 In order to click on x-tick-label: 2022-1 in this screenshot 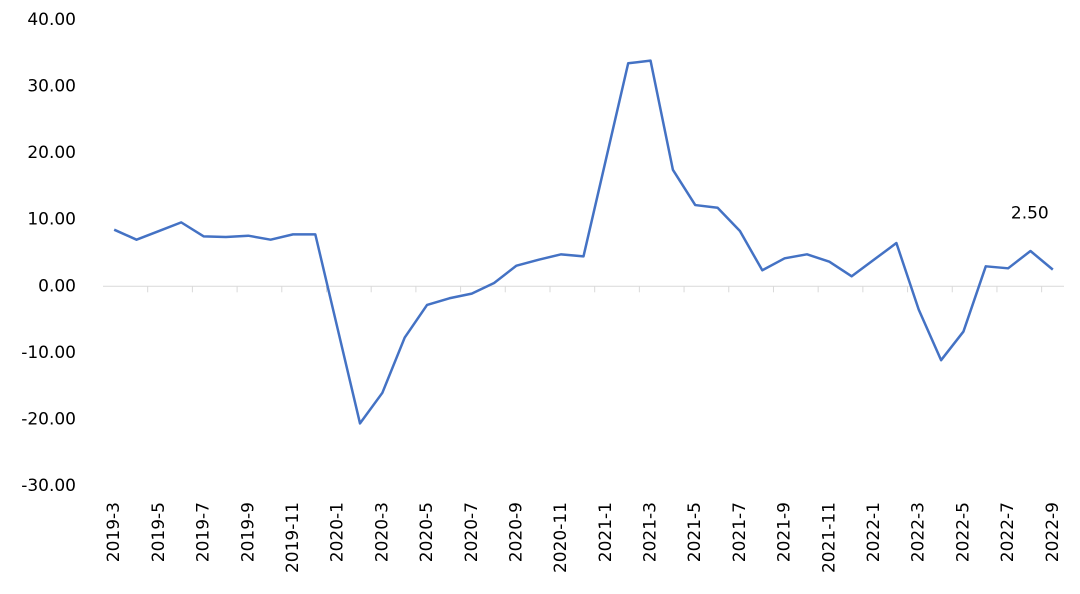, I will do `click(874, 532)`.